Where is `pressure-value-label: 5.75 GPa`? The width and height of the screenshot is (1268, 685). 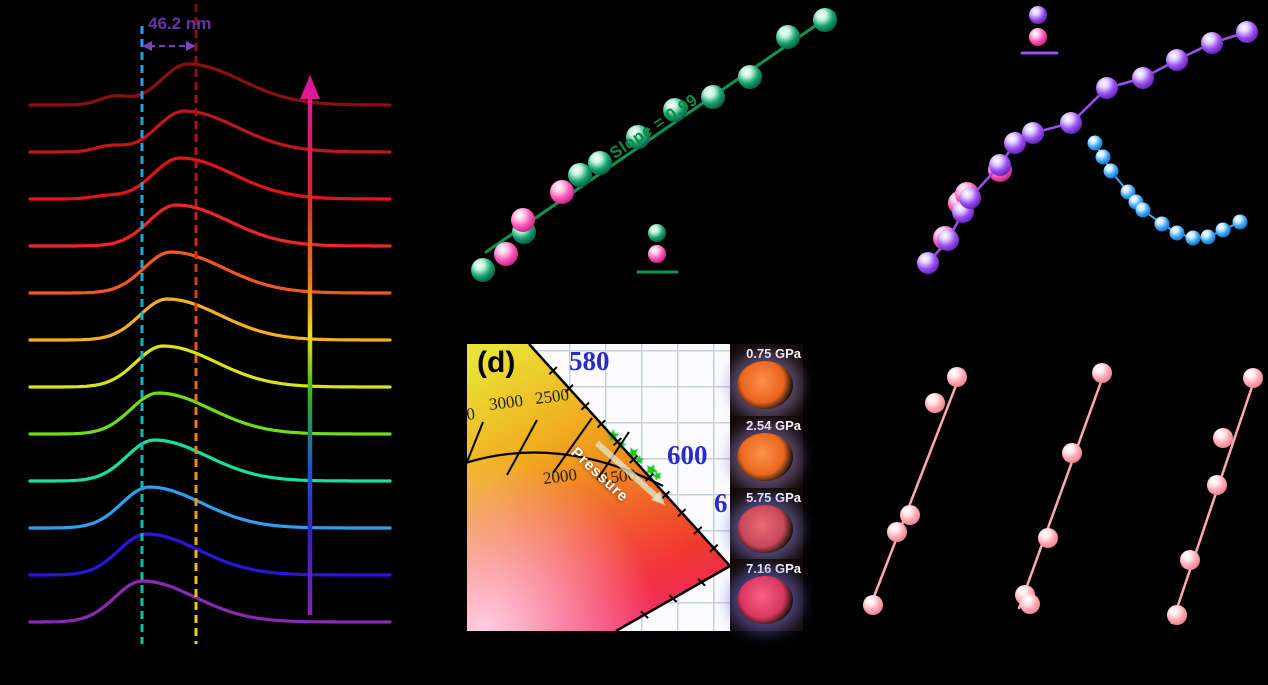
pressure-value-label: 5.75 GPa is located at coordinates (773, 497).